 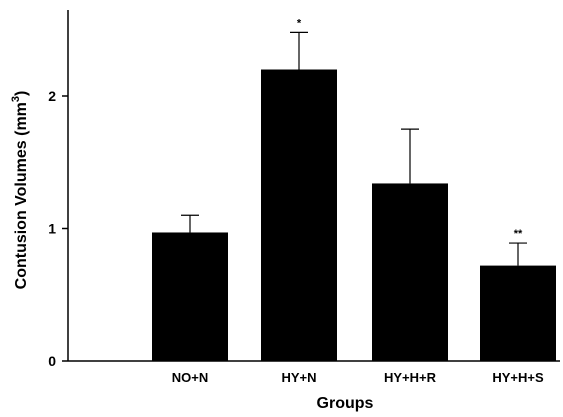 What do you see at coordinates (518, 234) in the screenshot?
I see `significance-marker: **` at bounding box center [518, 234].